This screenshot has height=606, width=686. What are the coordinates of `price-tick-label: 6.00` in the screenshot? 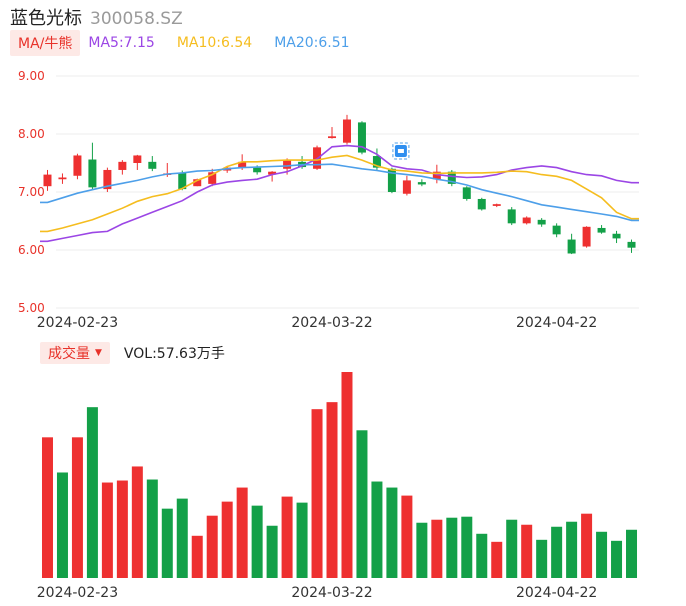 It's located at (31, 250).